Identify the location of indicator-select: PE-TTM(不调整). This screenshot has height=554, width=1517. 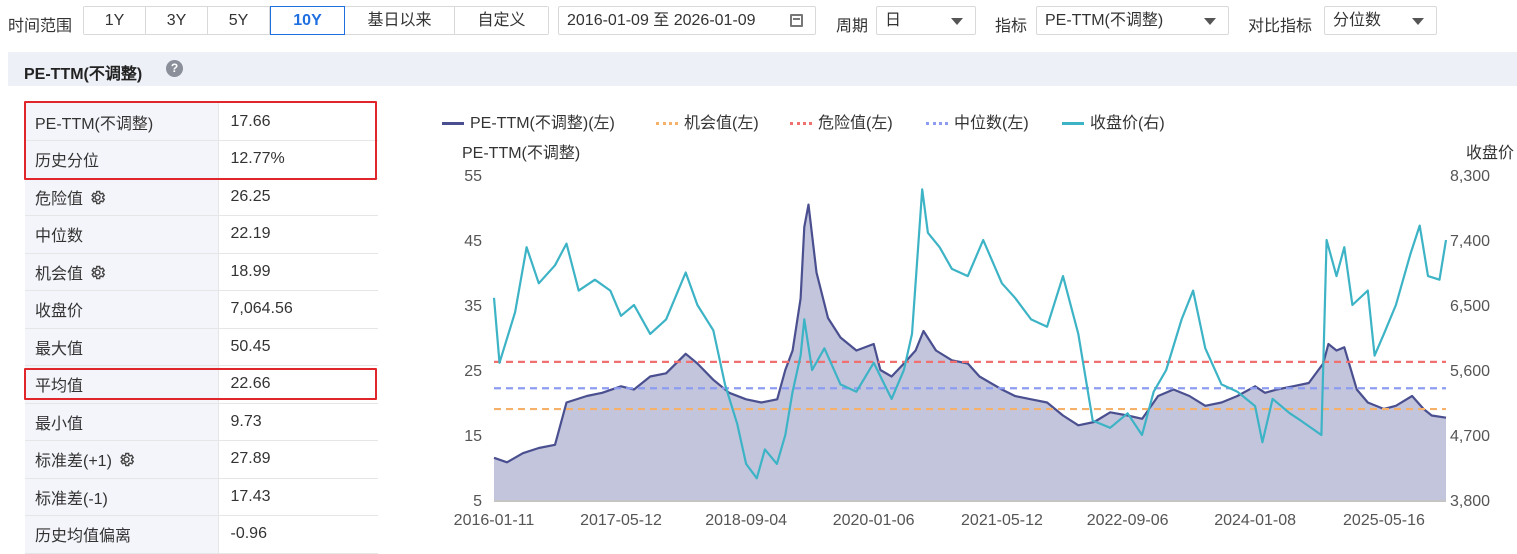
(1132, 20).